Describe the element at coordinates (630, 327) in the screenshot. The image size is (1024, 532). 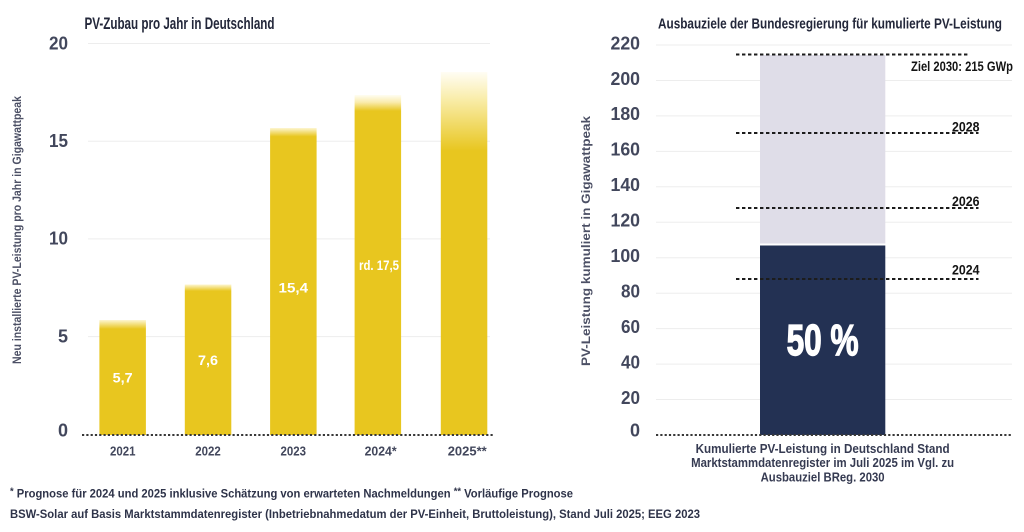
I see `svg-text: 60` at that location.